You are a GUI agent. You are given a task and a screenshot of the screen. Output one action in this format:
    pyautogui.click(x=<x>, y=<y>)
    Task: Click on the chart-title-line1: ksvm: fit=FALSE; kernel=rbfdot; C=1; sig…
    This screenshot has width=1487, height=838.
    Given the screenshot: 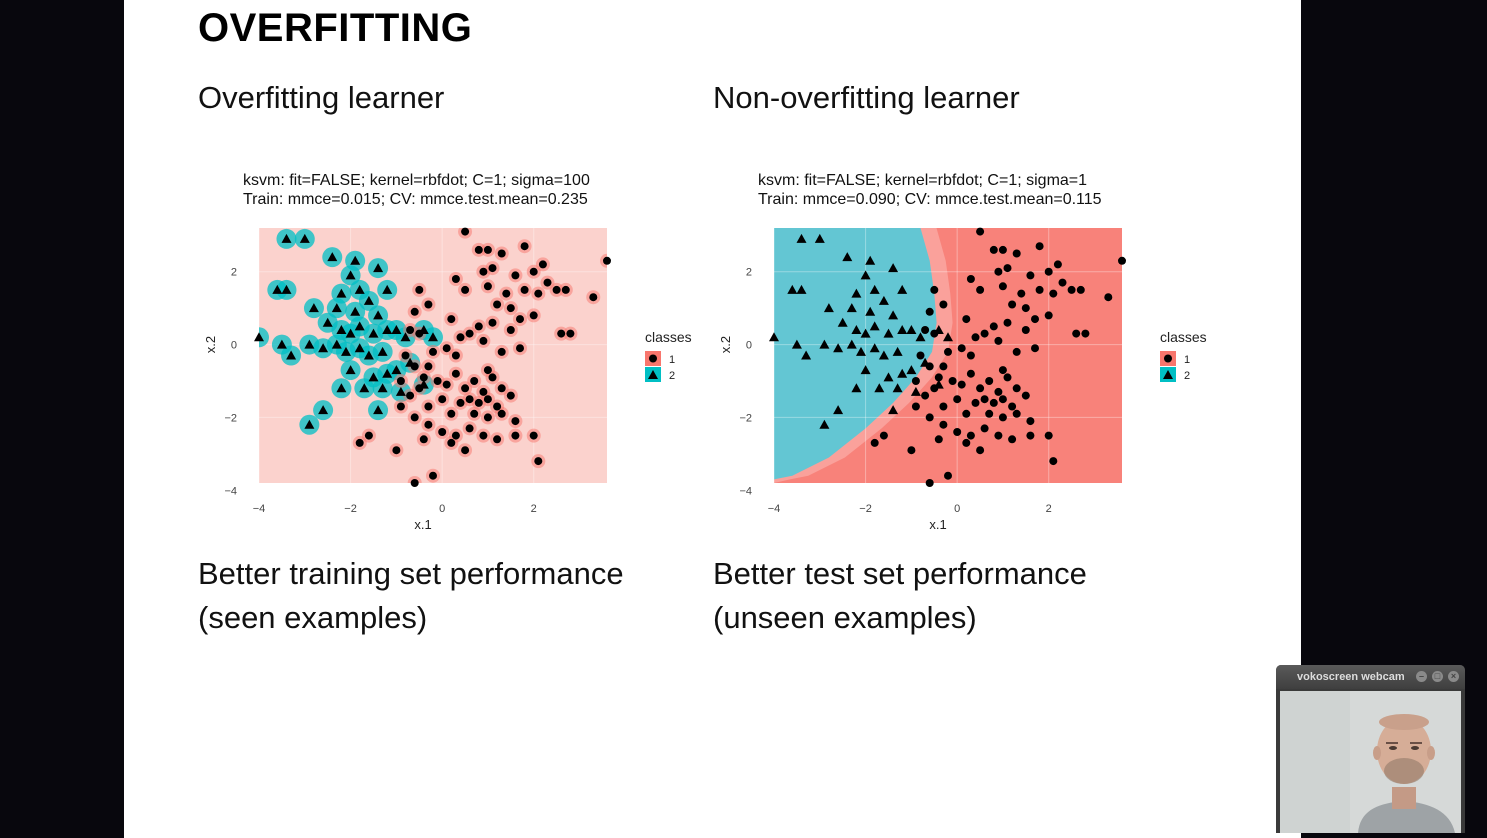 What is the action you would take?
    pyautogui.click(x=416, y=180)
    